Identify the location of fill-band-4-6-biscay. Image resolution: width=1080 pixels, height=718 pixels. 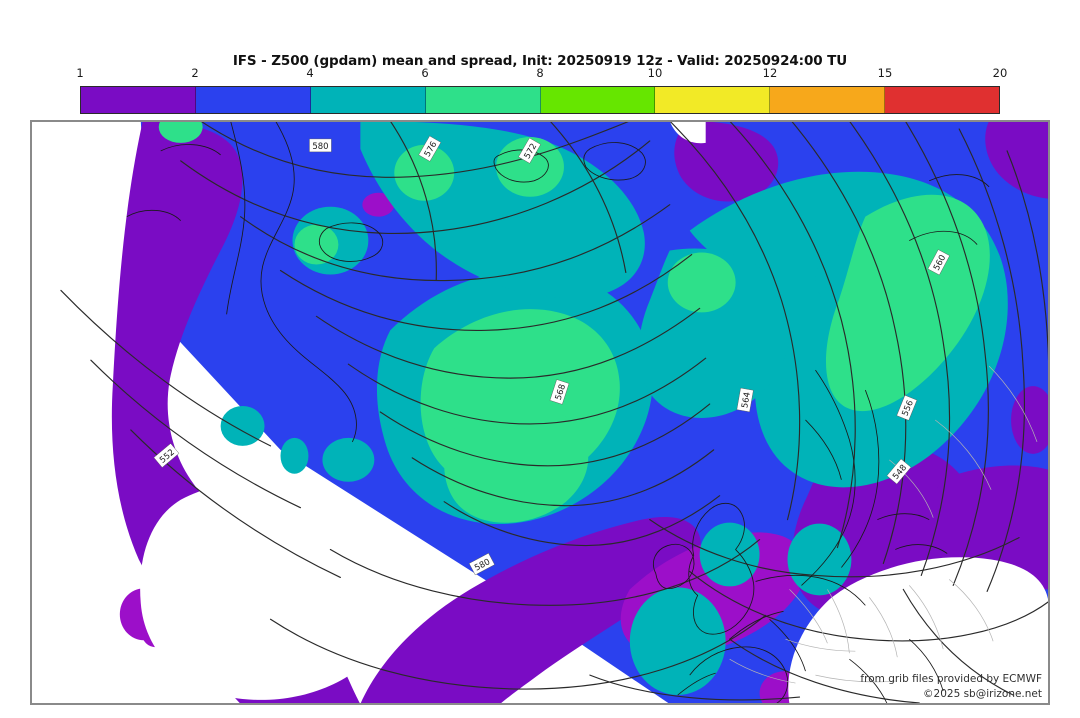
(677, 641).